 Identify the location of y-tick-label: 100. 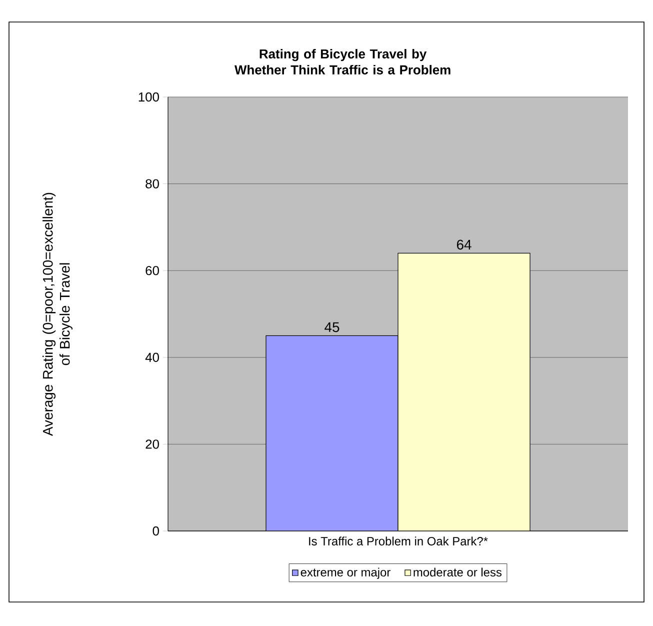
(148, 97).